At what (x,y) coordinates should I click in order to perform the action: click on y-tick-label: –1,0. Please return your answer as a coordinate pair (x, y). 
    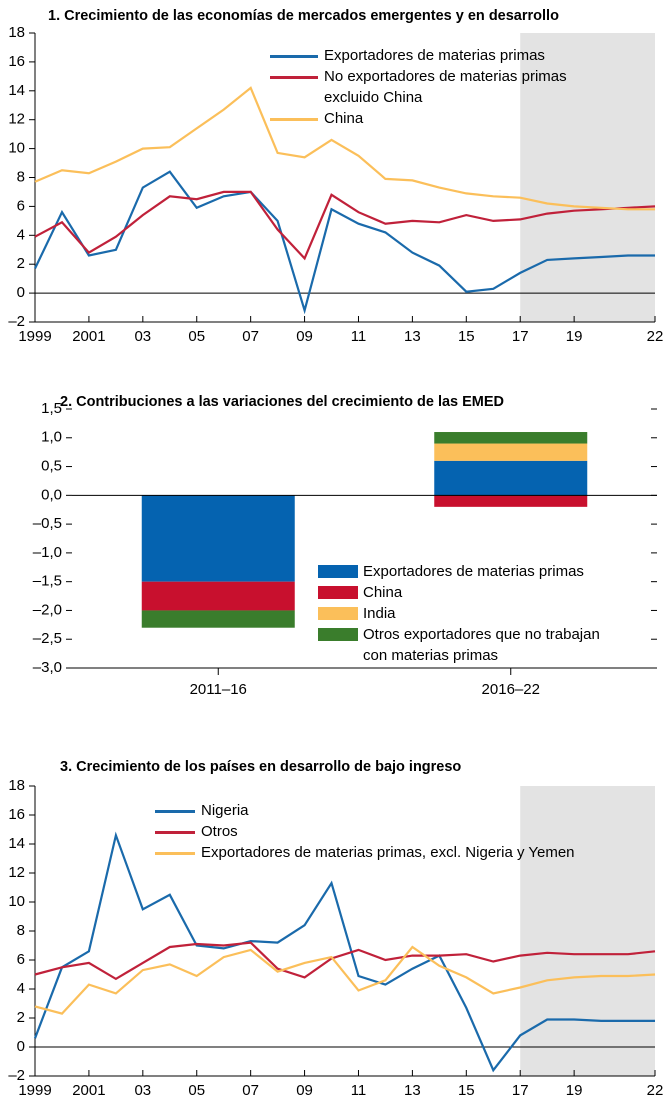
    Looking at the image, I should click on (47, 552).